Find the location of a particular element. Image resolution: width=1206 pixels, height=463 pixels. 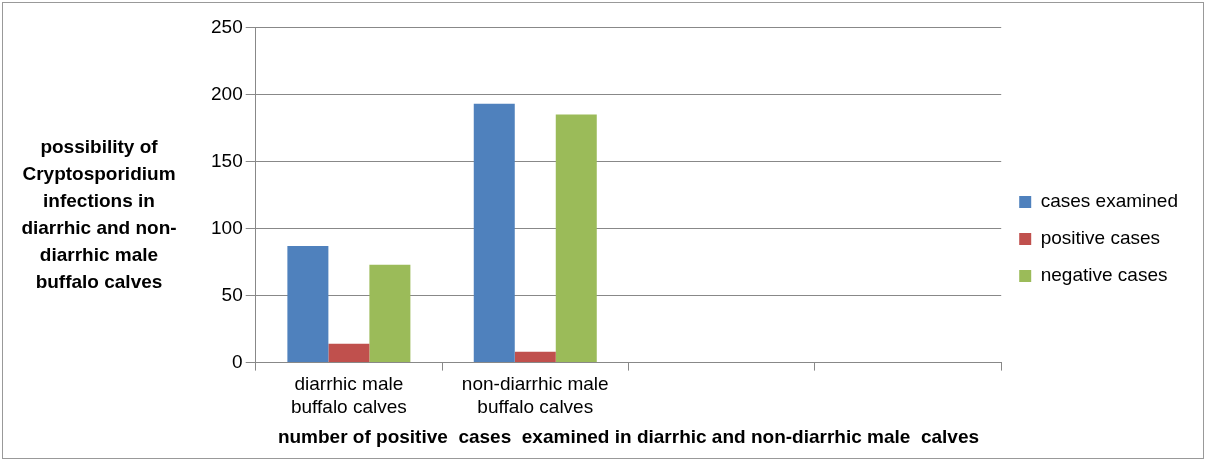

y-tick-label: 250 is located at coordinates (227, 26).